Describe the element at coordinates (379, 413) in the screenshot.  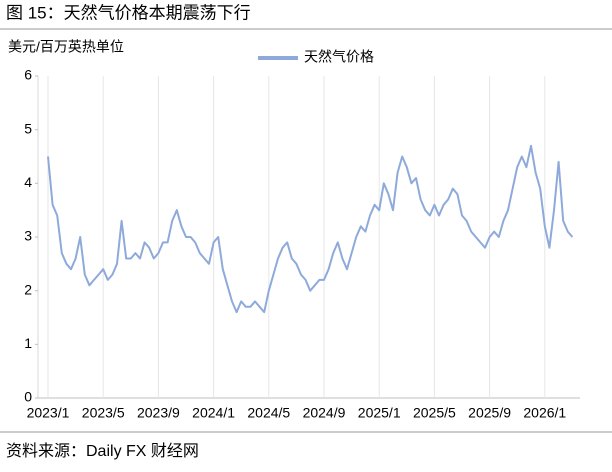
I see `x-tick-label: 2025/1` at that location.